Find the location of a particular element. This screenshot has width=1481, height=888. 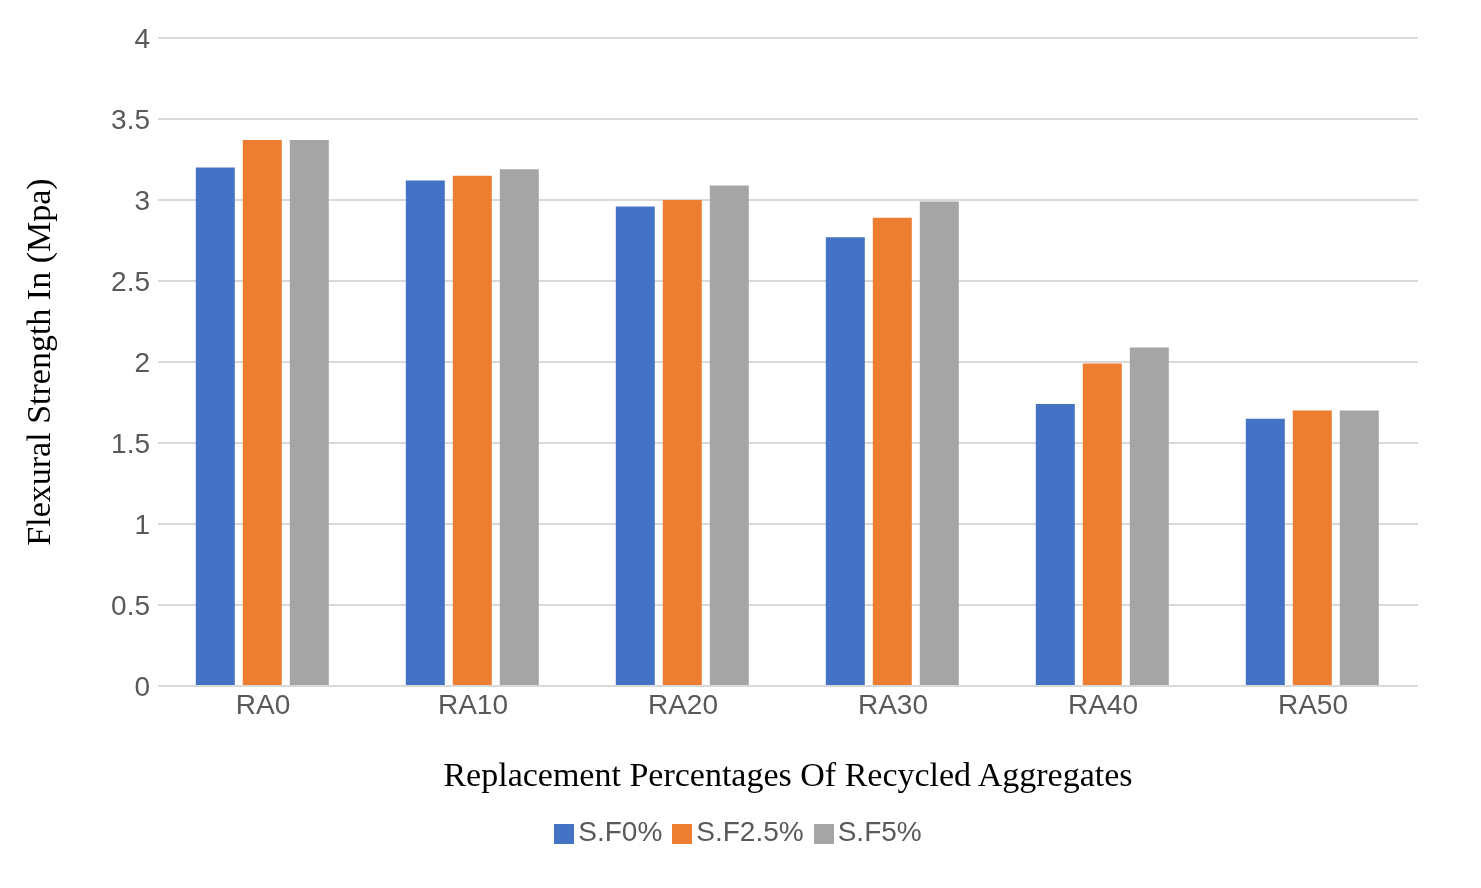

legend-label: S.F2.5% is located at coordinates (750, 831).